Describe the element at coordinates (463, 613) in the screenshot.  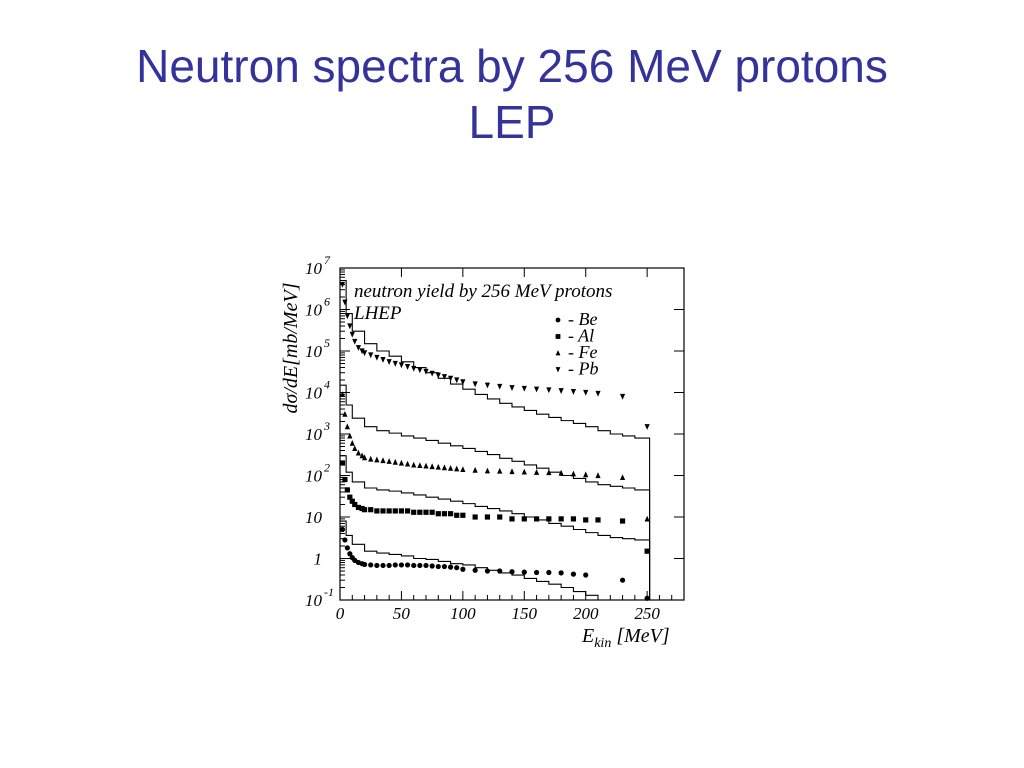
I see `x-tick-label-100: 100` at that location.